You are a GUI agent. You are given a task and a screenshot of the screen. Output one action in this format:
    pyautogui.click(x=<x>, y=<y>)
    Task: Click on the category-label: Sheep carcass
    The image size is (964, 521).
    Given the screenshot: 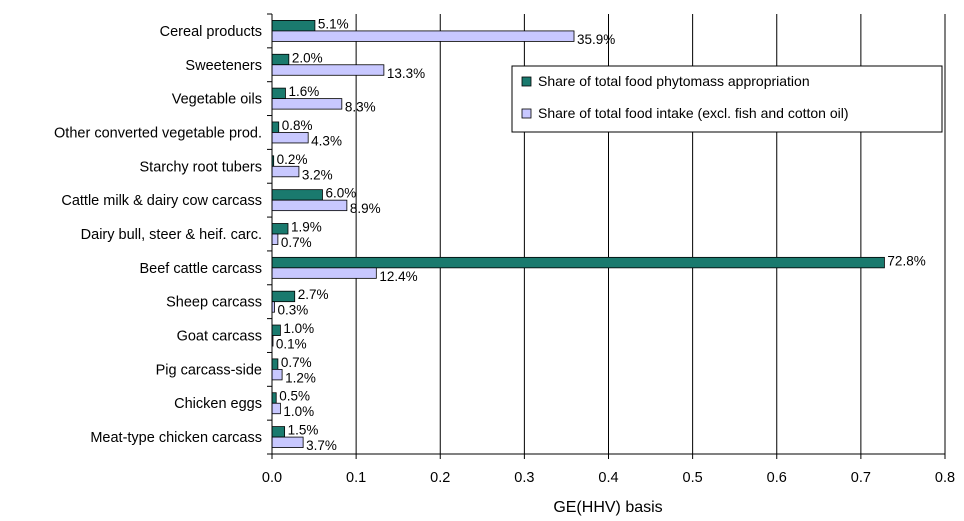 What is the action you would take?
    pyautogui.click(x=214, y=303)
    